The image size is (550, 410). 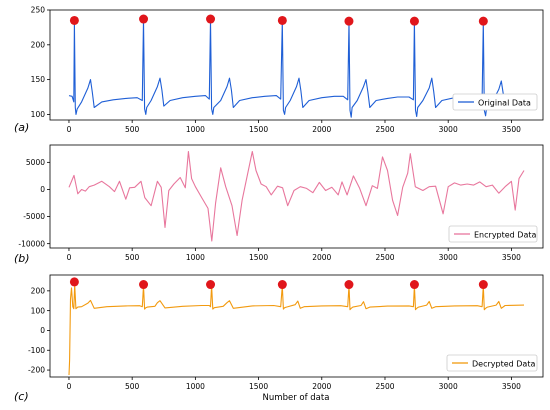 What do you see at coordinates (36, 370) in the screenshot?
I see `y-tick-label: -200` at bounding box center [36, 370].